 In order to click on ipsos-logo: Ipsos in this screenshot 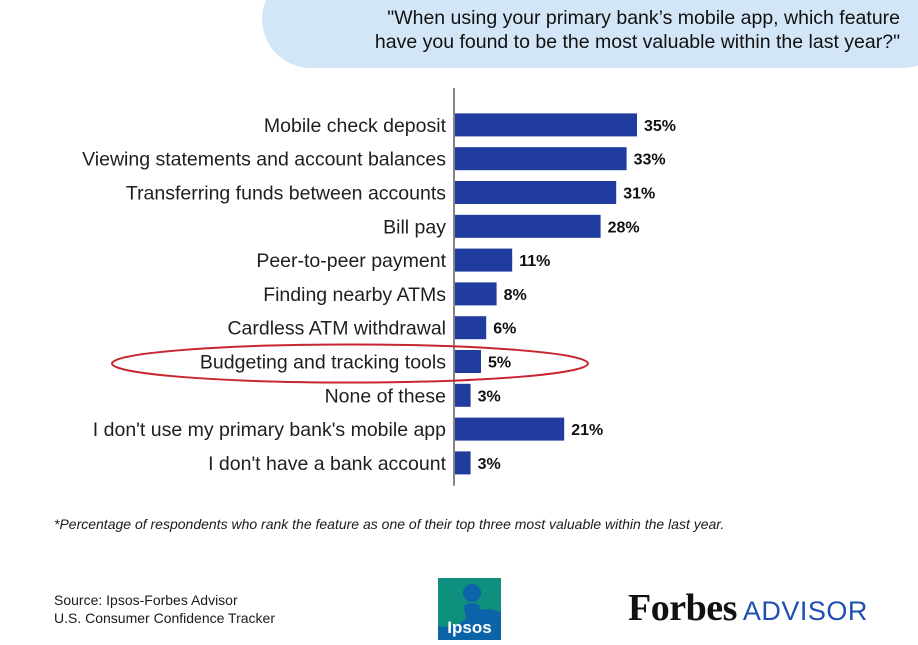, I will do `click(469, 609)`.